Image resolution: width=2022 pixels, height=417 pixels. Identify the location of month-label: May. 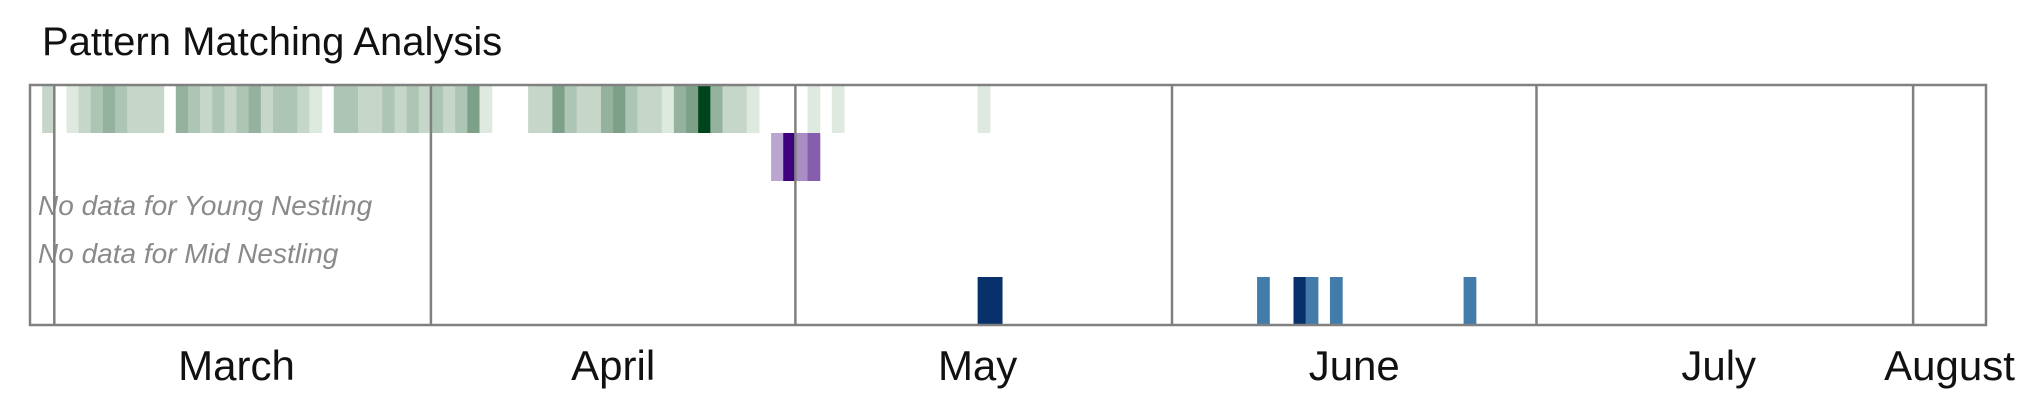
(977, 365).